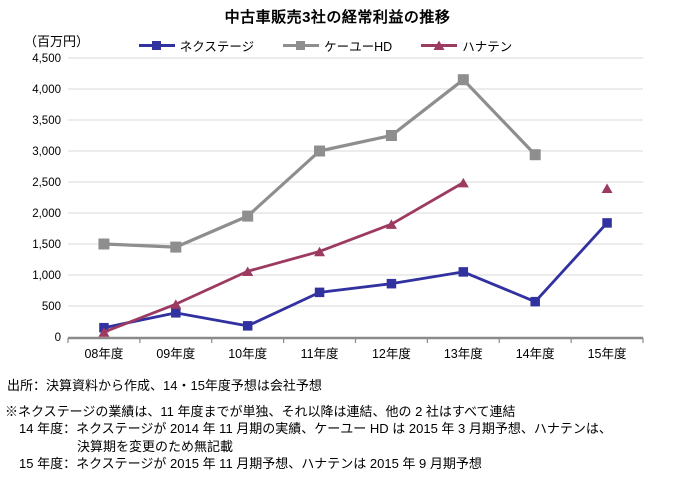 The width and height of the screenshot is (675, 481). I want to click on y-tick-label: 4,000, so click(46, 90).